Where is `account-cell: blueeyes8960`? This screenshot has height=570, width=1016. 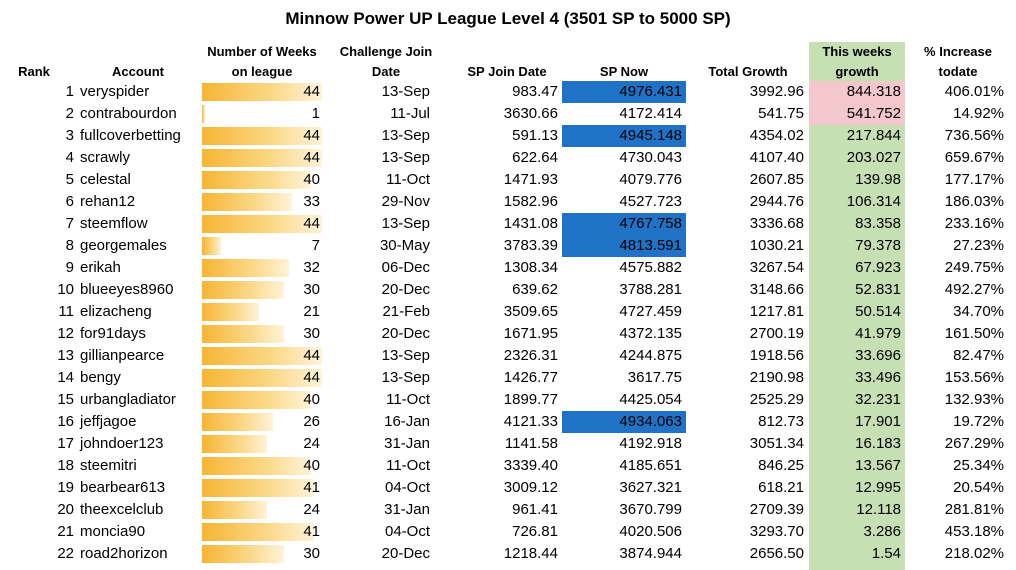 account-cell: blueeyes8960 is located at coordinates (127, 289).